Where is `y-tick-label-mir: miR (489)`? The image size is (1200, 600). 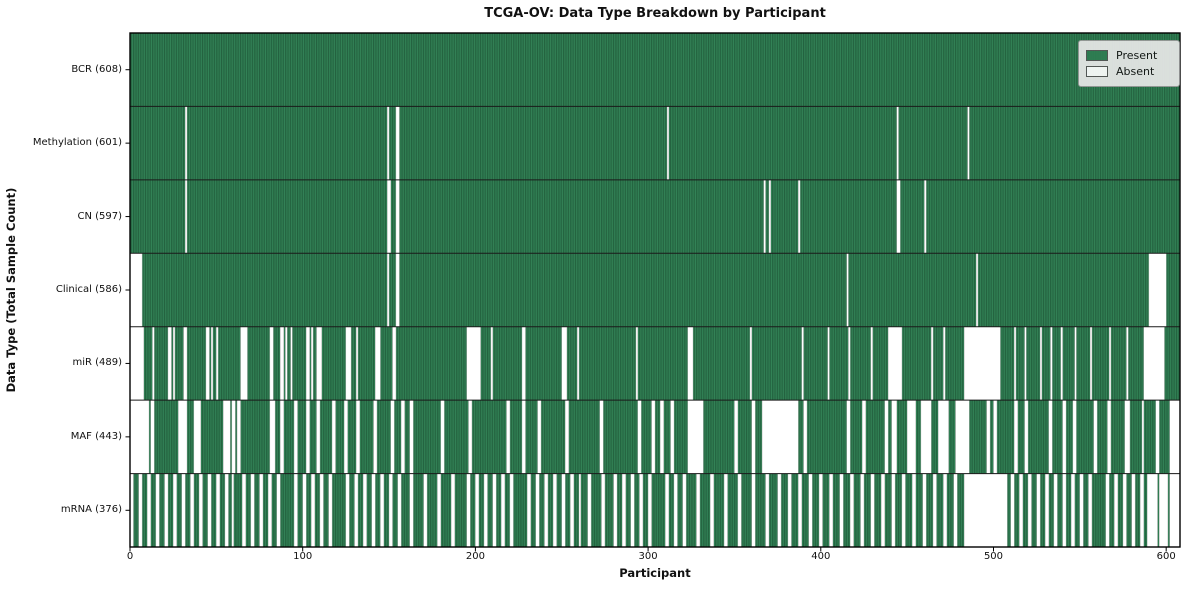
y-tick-label-mir: miR (489) is located at coordinates (97, 363).